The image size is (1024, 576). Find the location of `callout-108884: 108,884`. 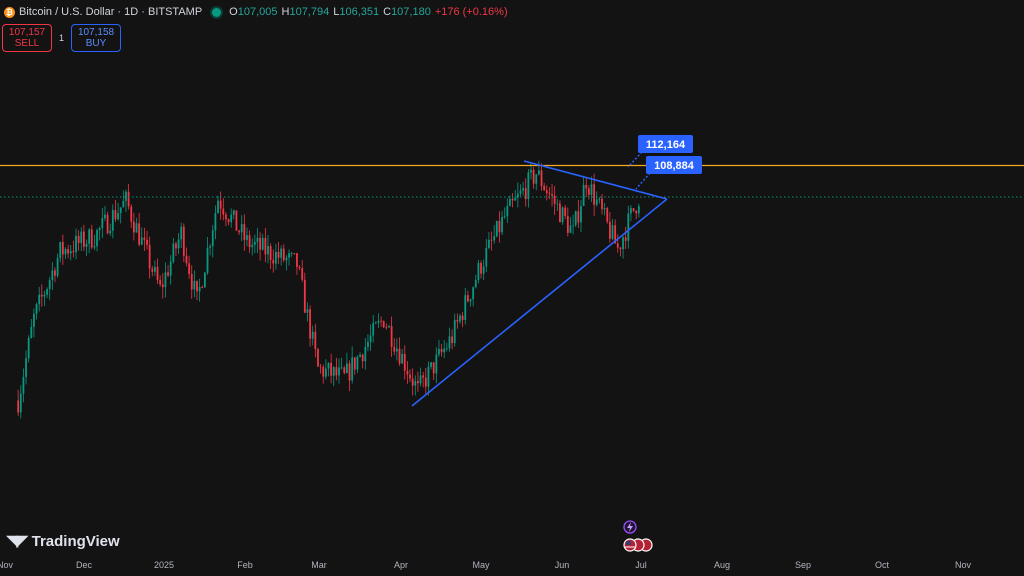

callout-108884: 108,884 is located at coordinates (674, 165).